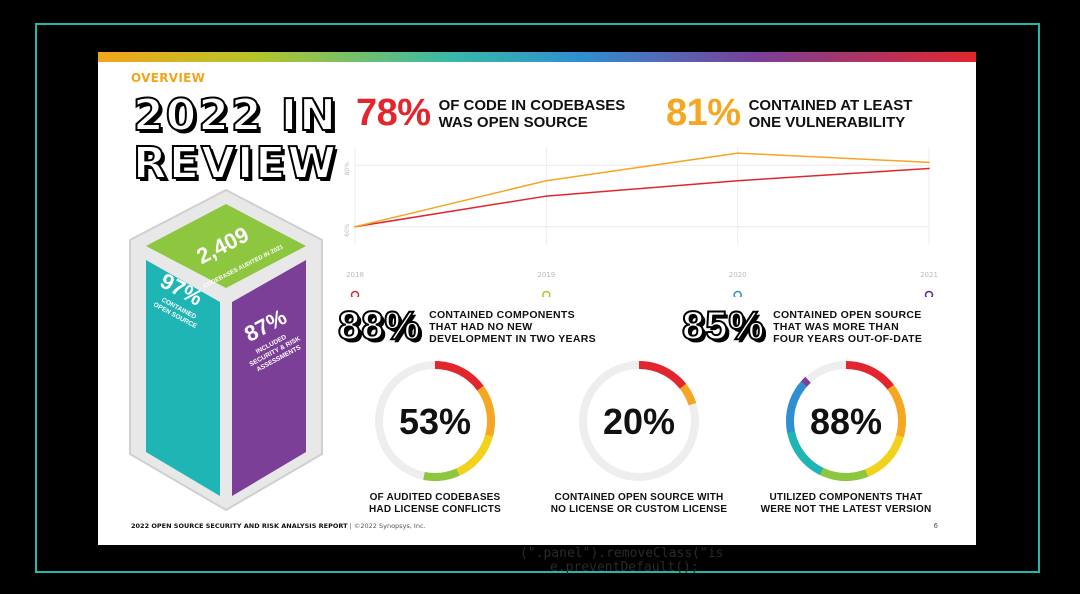  Describe the element at coordinates (235, 163) in the screenshot. I see `title-line-2: REVIEW` at that location.